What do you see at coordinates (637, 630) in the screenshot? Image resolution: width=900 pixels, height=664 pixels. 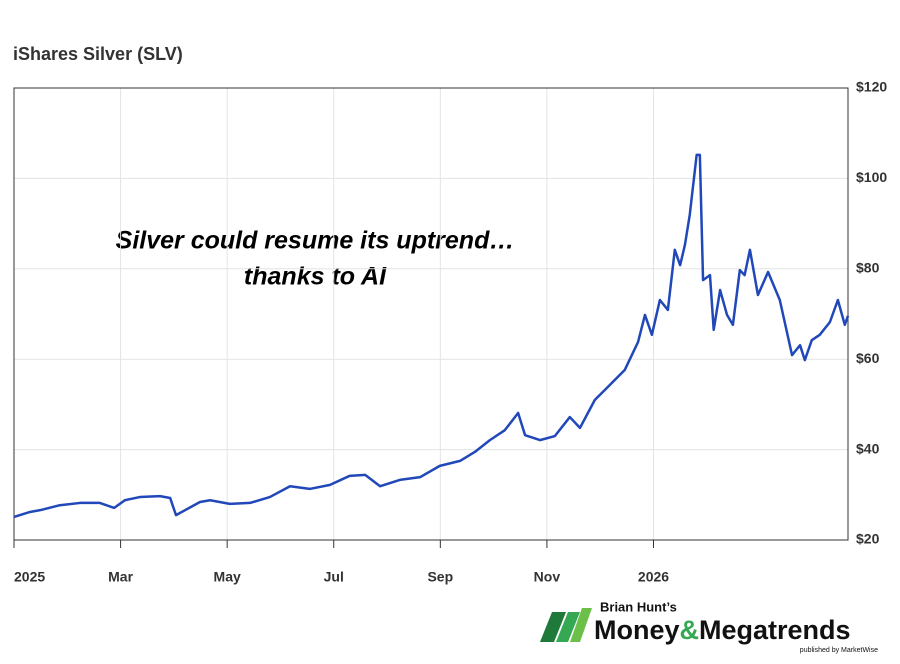 I see `logo-name-start: Money` at bounding box center [637, 630].